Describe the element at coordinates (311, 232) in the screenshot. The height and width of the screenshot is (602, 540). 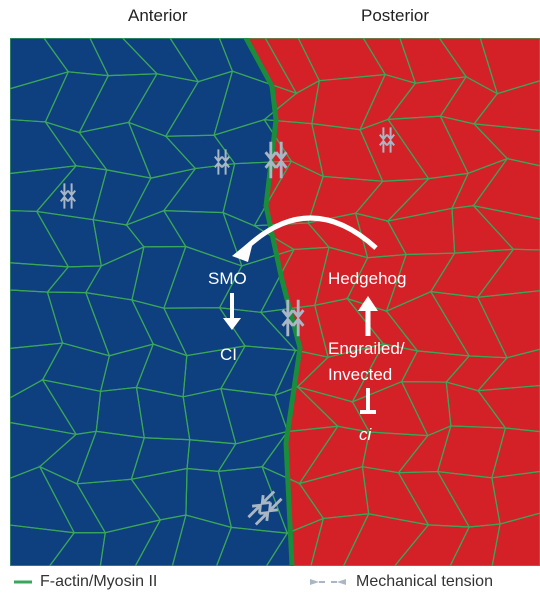
I see `hedgehog-to-smo-arrow` at that location.